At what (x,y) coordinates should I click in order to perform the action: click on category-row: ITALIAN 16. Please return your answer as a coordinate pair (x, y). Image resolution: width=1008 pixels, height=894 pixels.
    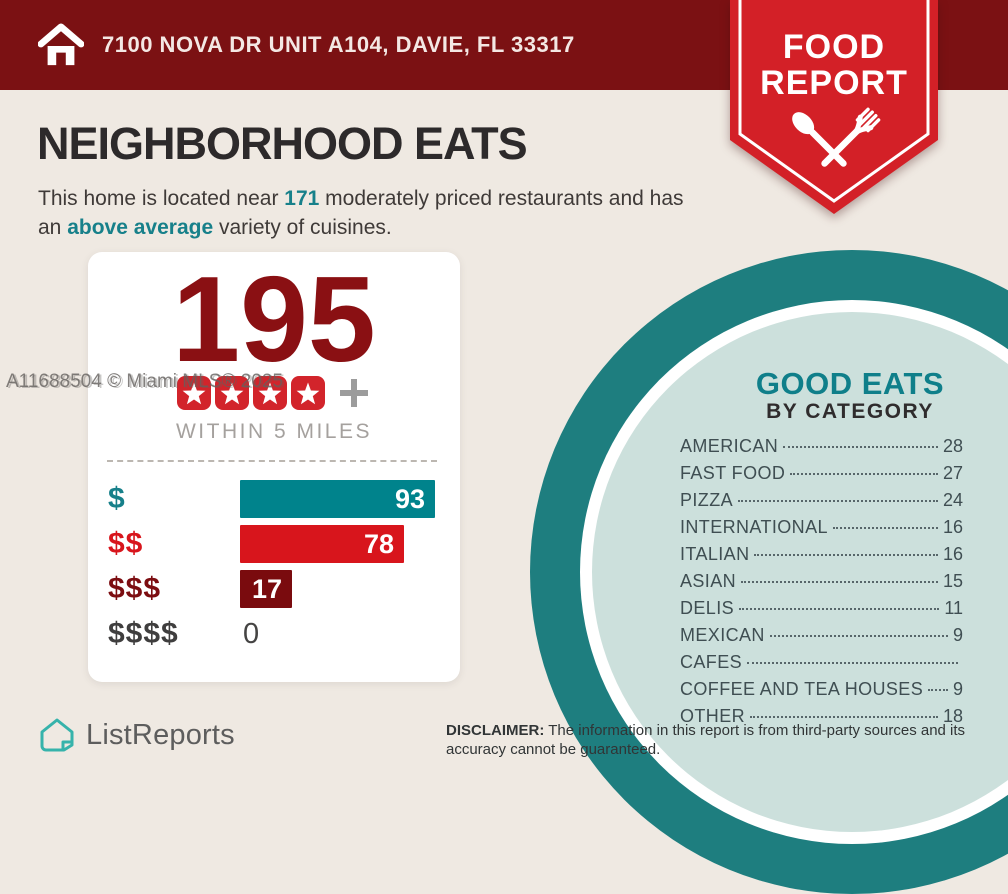
    Looking at the image, I should click on (821, 557).